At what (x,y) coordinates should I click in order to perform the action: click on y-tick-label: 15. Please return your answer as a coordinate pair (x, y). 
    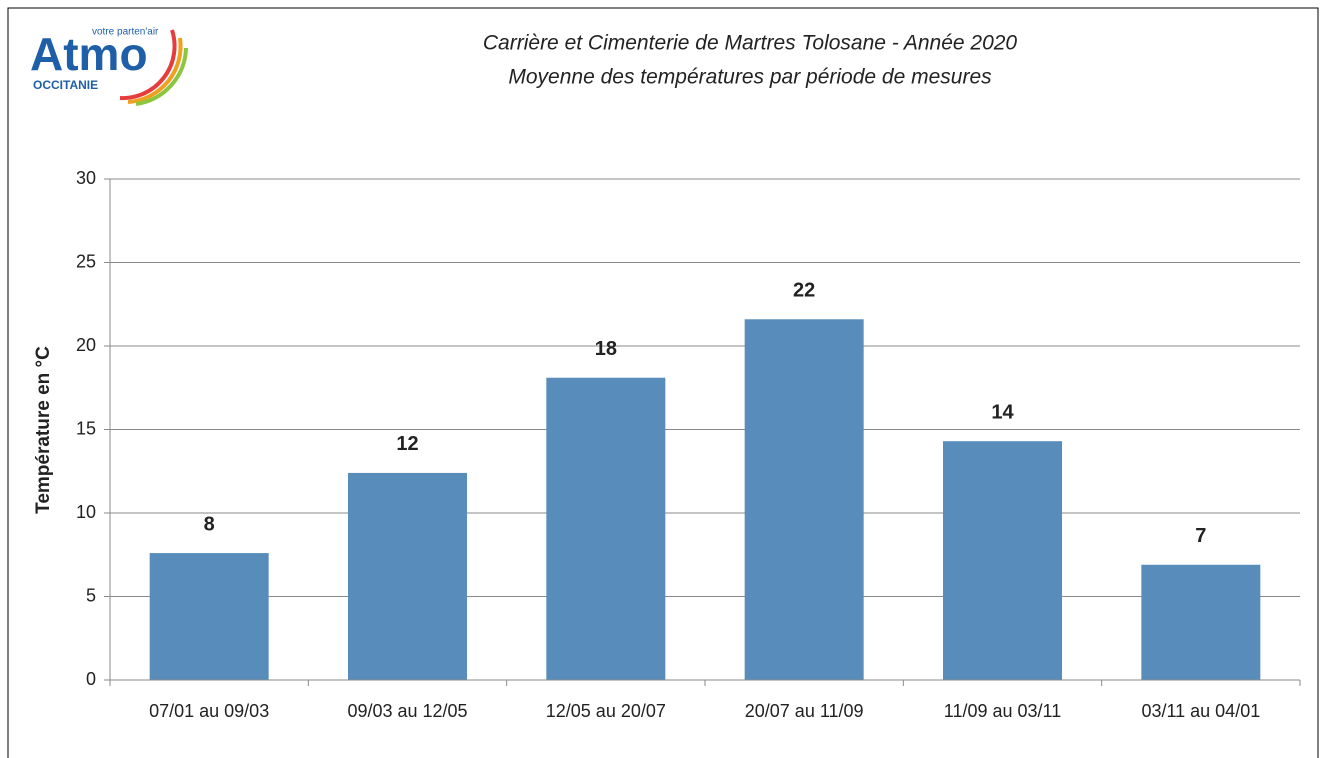
    Looking at the image, I should click on (86, 428).